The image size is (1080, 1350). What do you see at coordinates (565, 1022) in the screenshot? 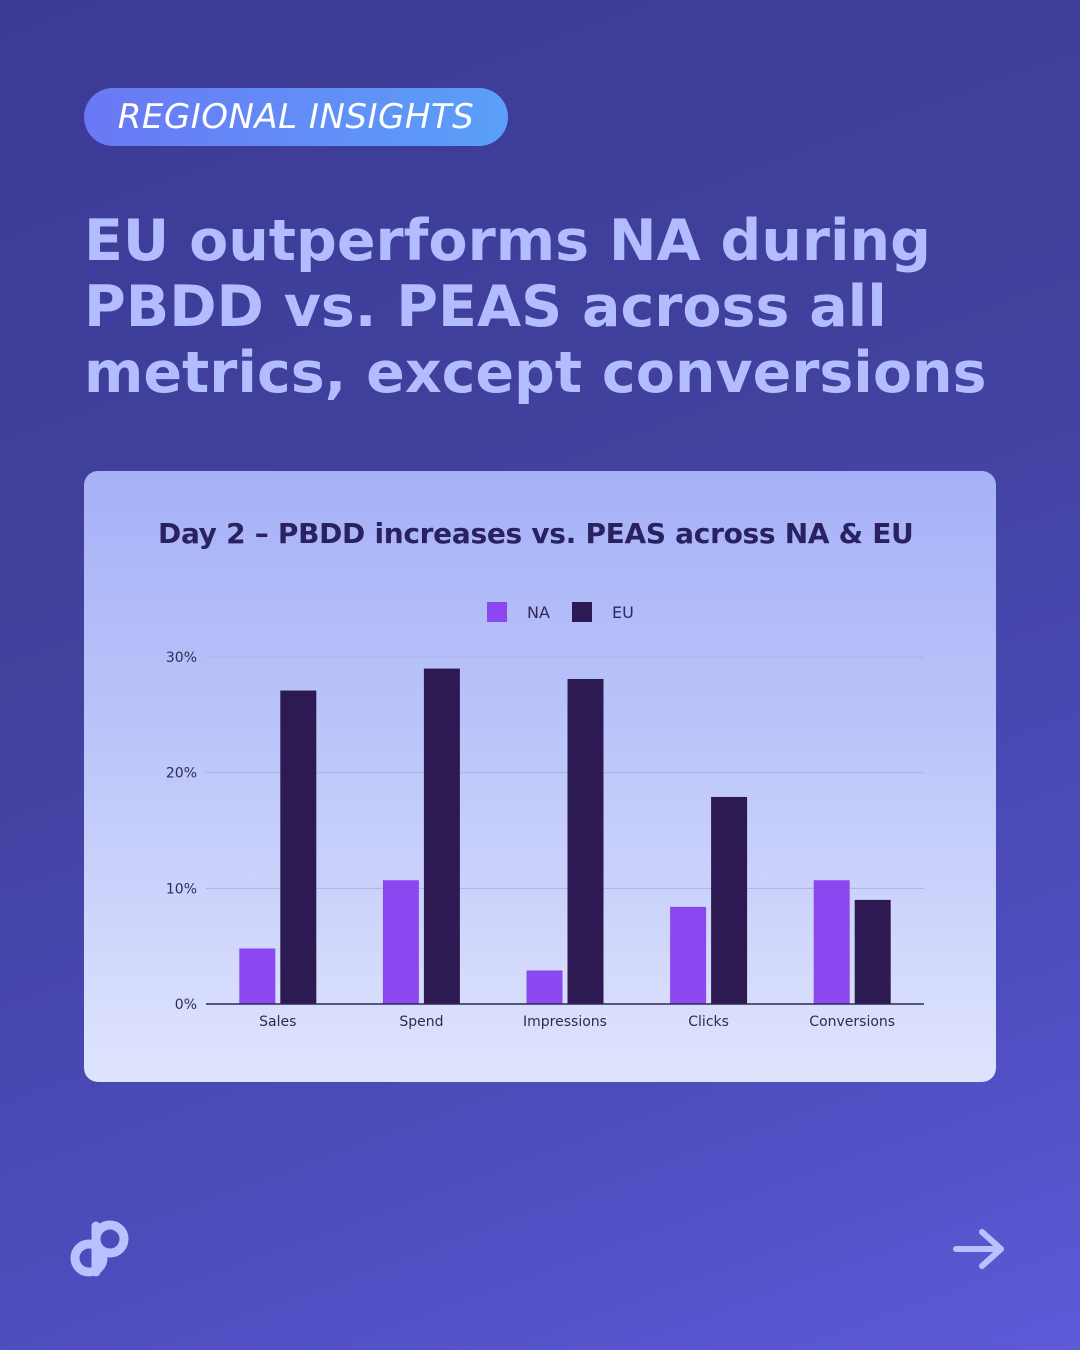
I see `x-tick-label: Impressions` at bounding box center [565, 1022].